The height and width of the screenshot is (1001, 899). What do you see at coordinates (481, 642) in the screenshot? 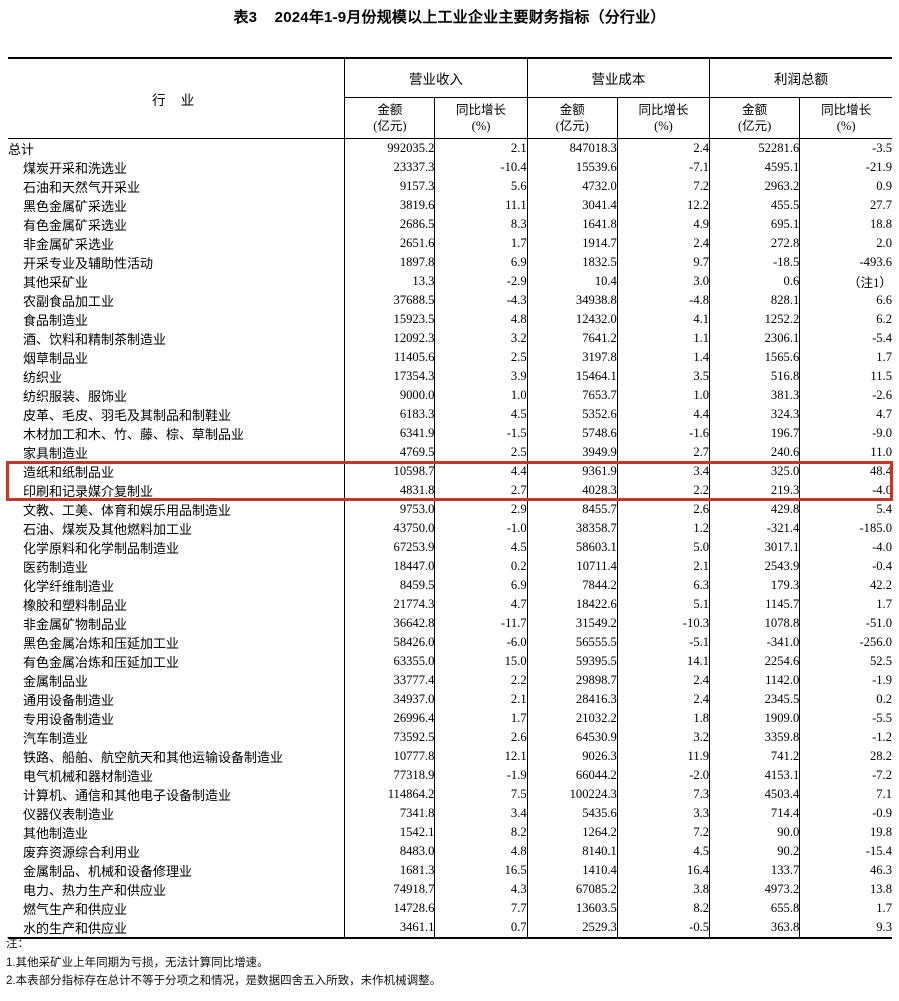
I see `cell-revenue-growth: -6.0` at bounding box center [481, 642].